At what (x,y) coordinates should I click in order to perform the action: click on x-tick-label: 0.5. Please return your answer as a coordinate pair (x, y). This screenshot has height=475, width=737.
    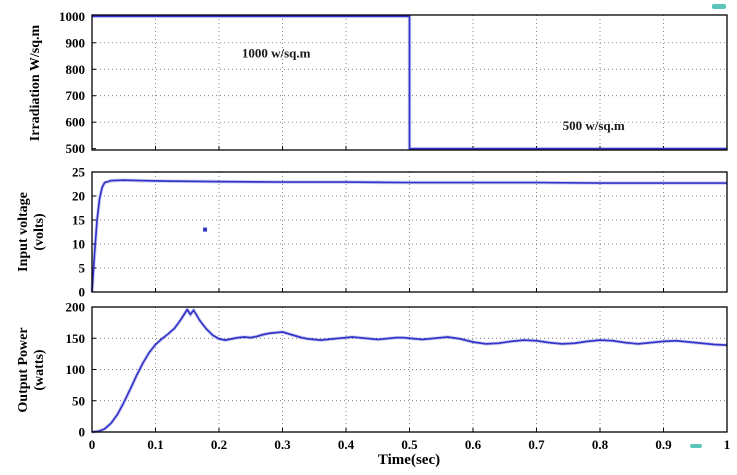
    Looking at the image, I should click on (409, 444).